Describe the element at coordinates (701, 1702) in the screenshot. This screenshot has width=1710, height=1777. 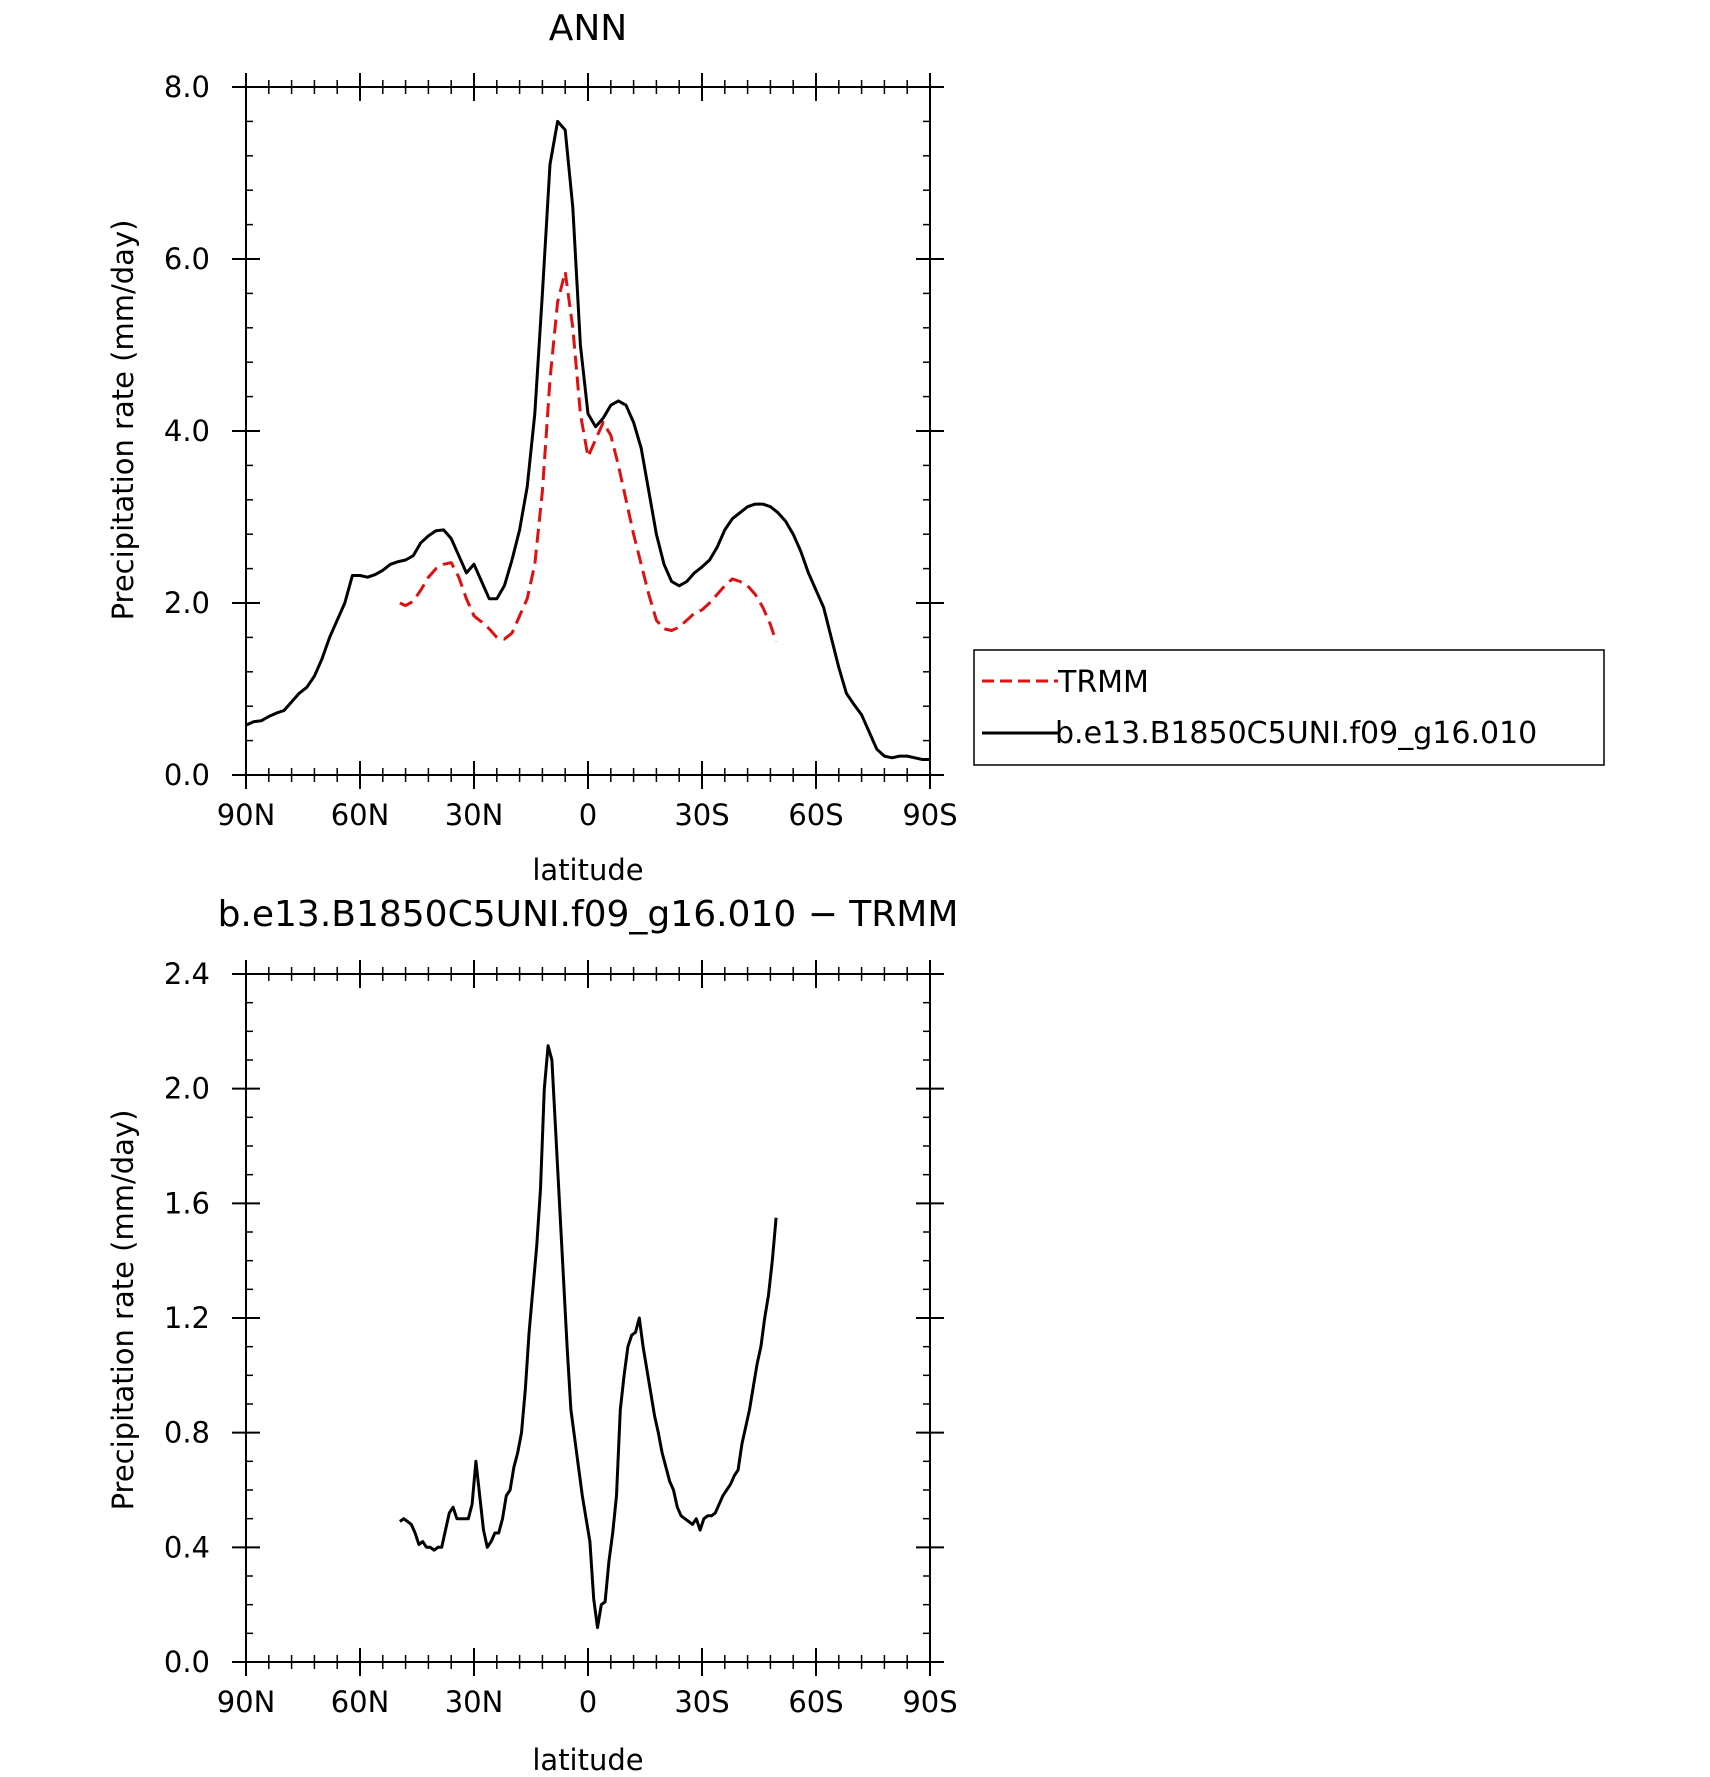
I see `bottom-chart-x-tick-label: 30S` at that location.